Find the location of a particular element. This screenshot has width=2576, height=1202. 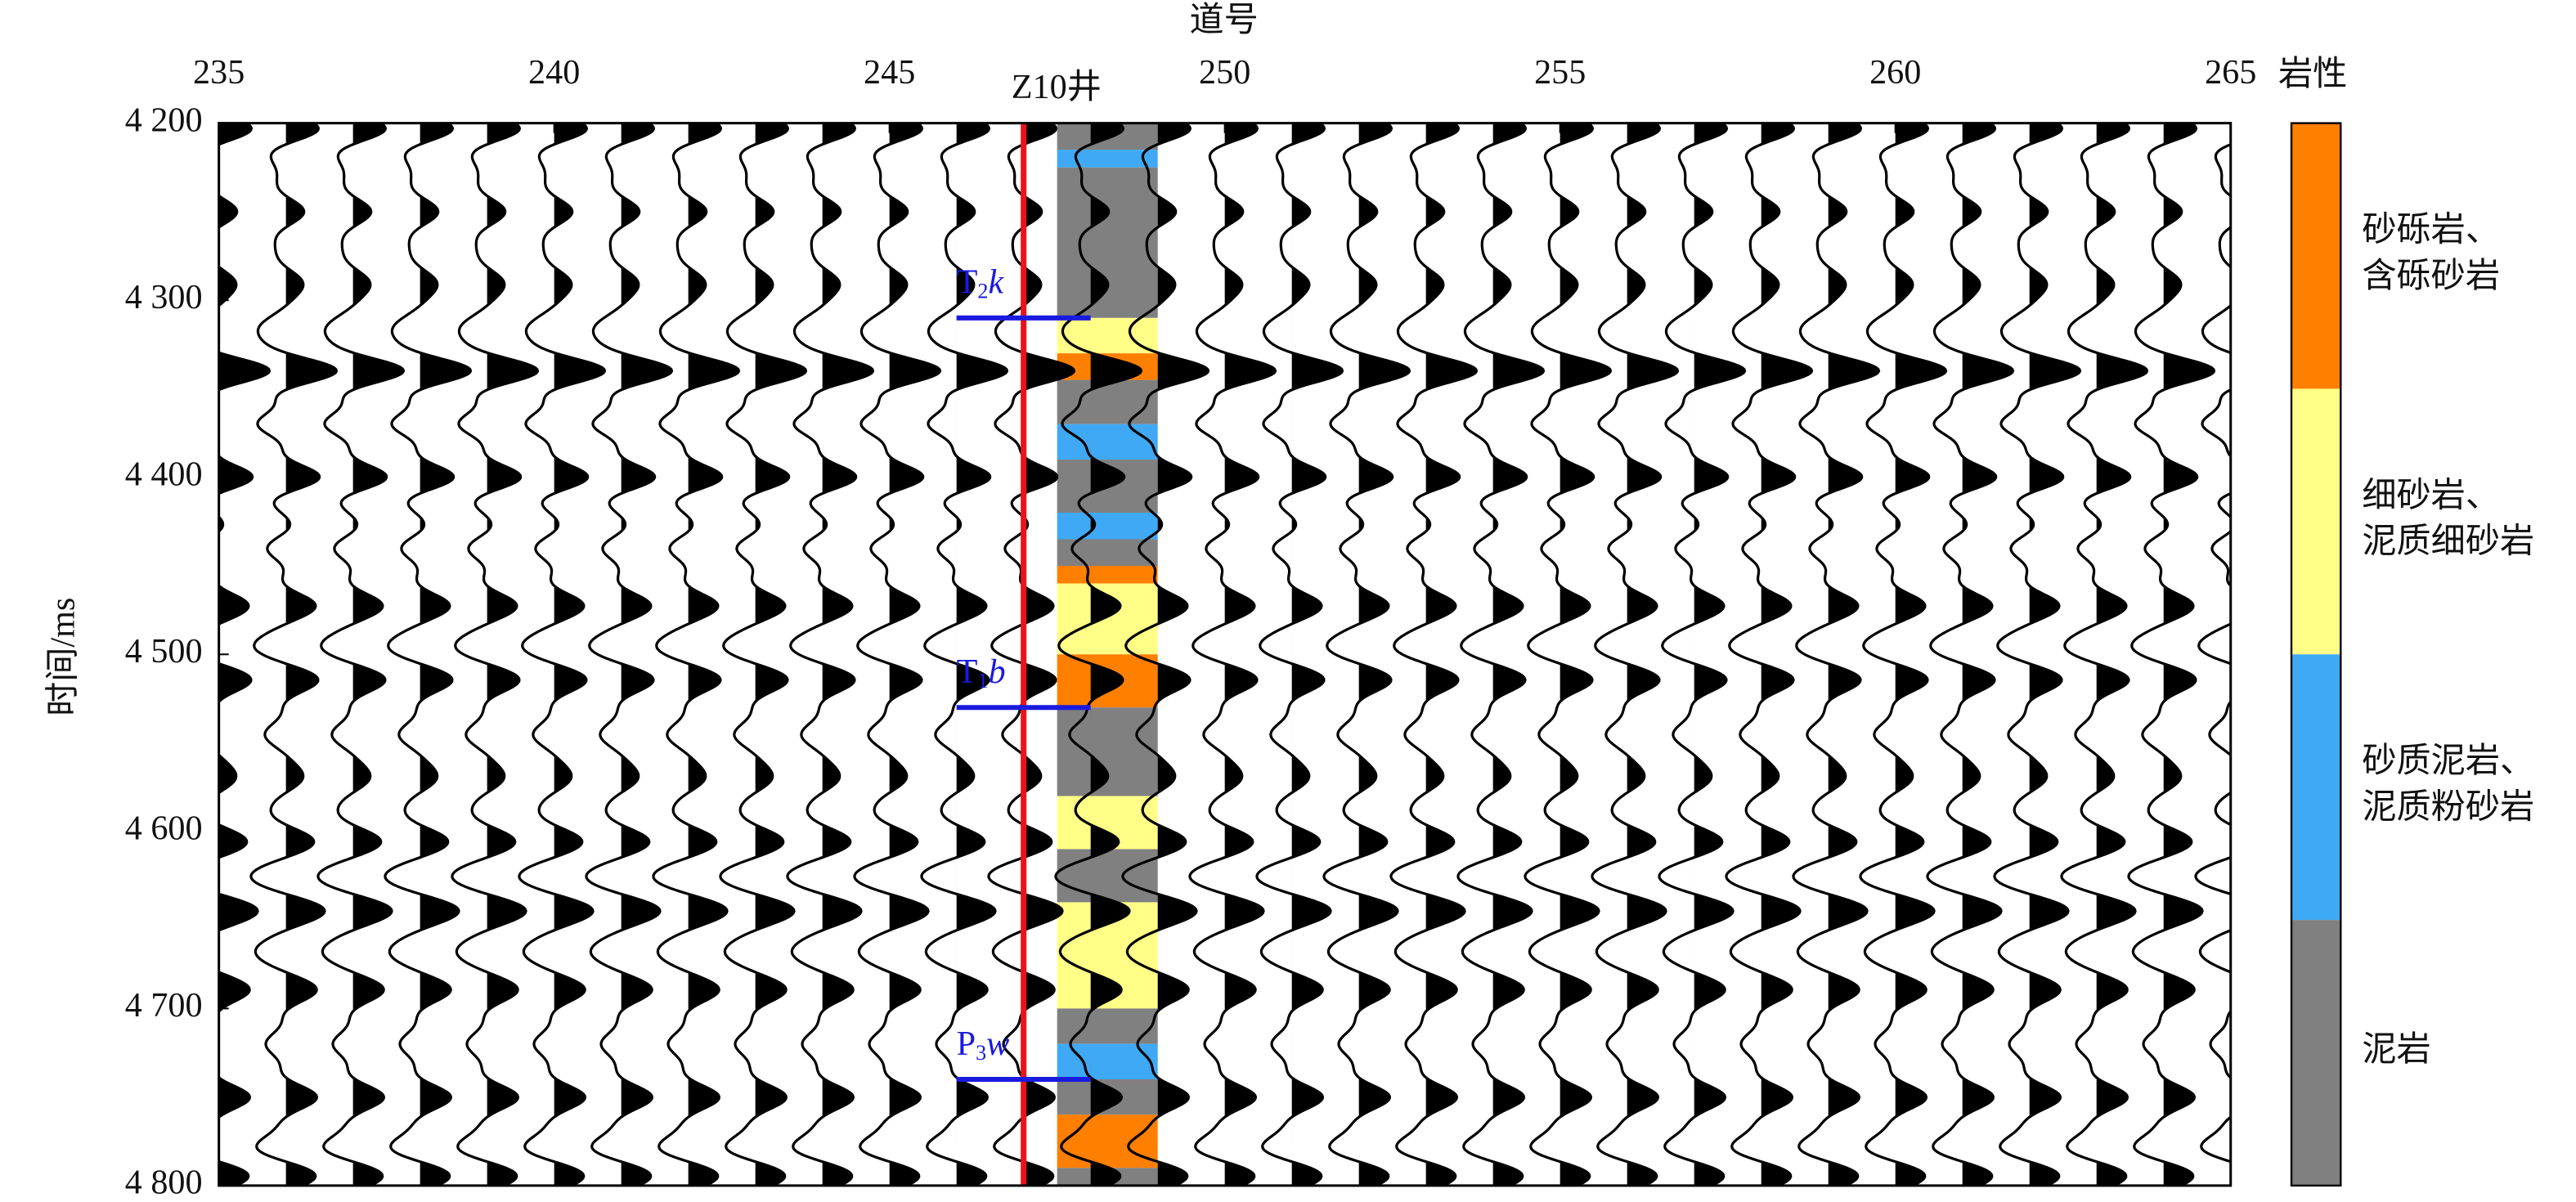

legend-frame is located at coordinates (2316, 654).